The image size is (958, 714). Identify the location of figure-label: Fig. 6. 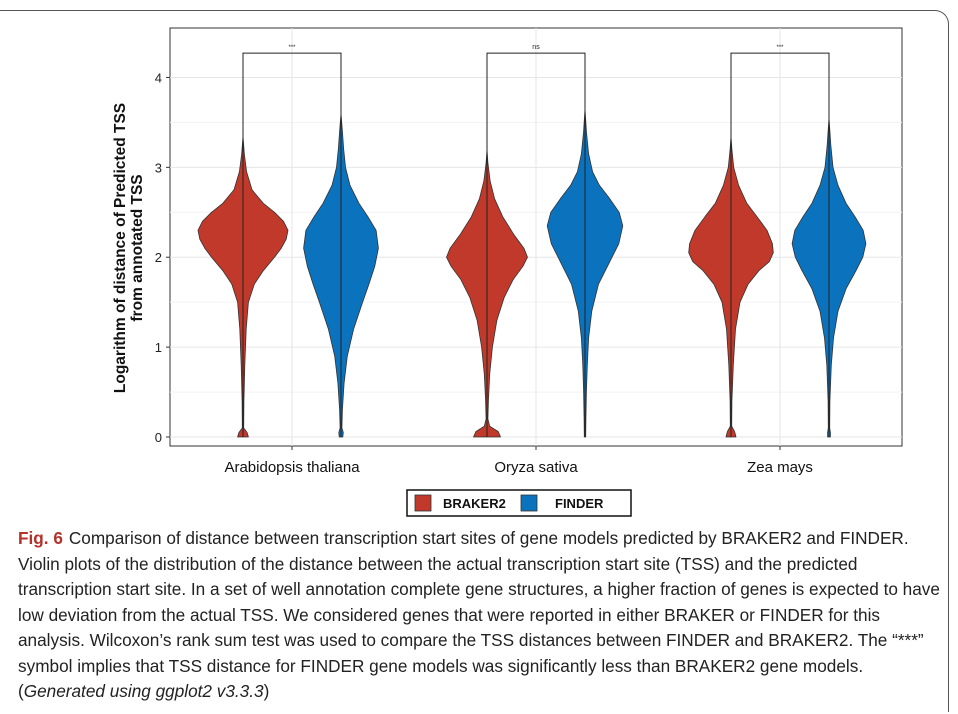
(40, 538).